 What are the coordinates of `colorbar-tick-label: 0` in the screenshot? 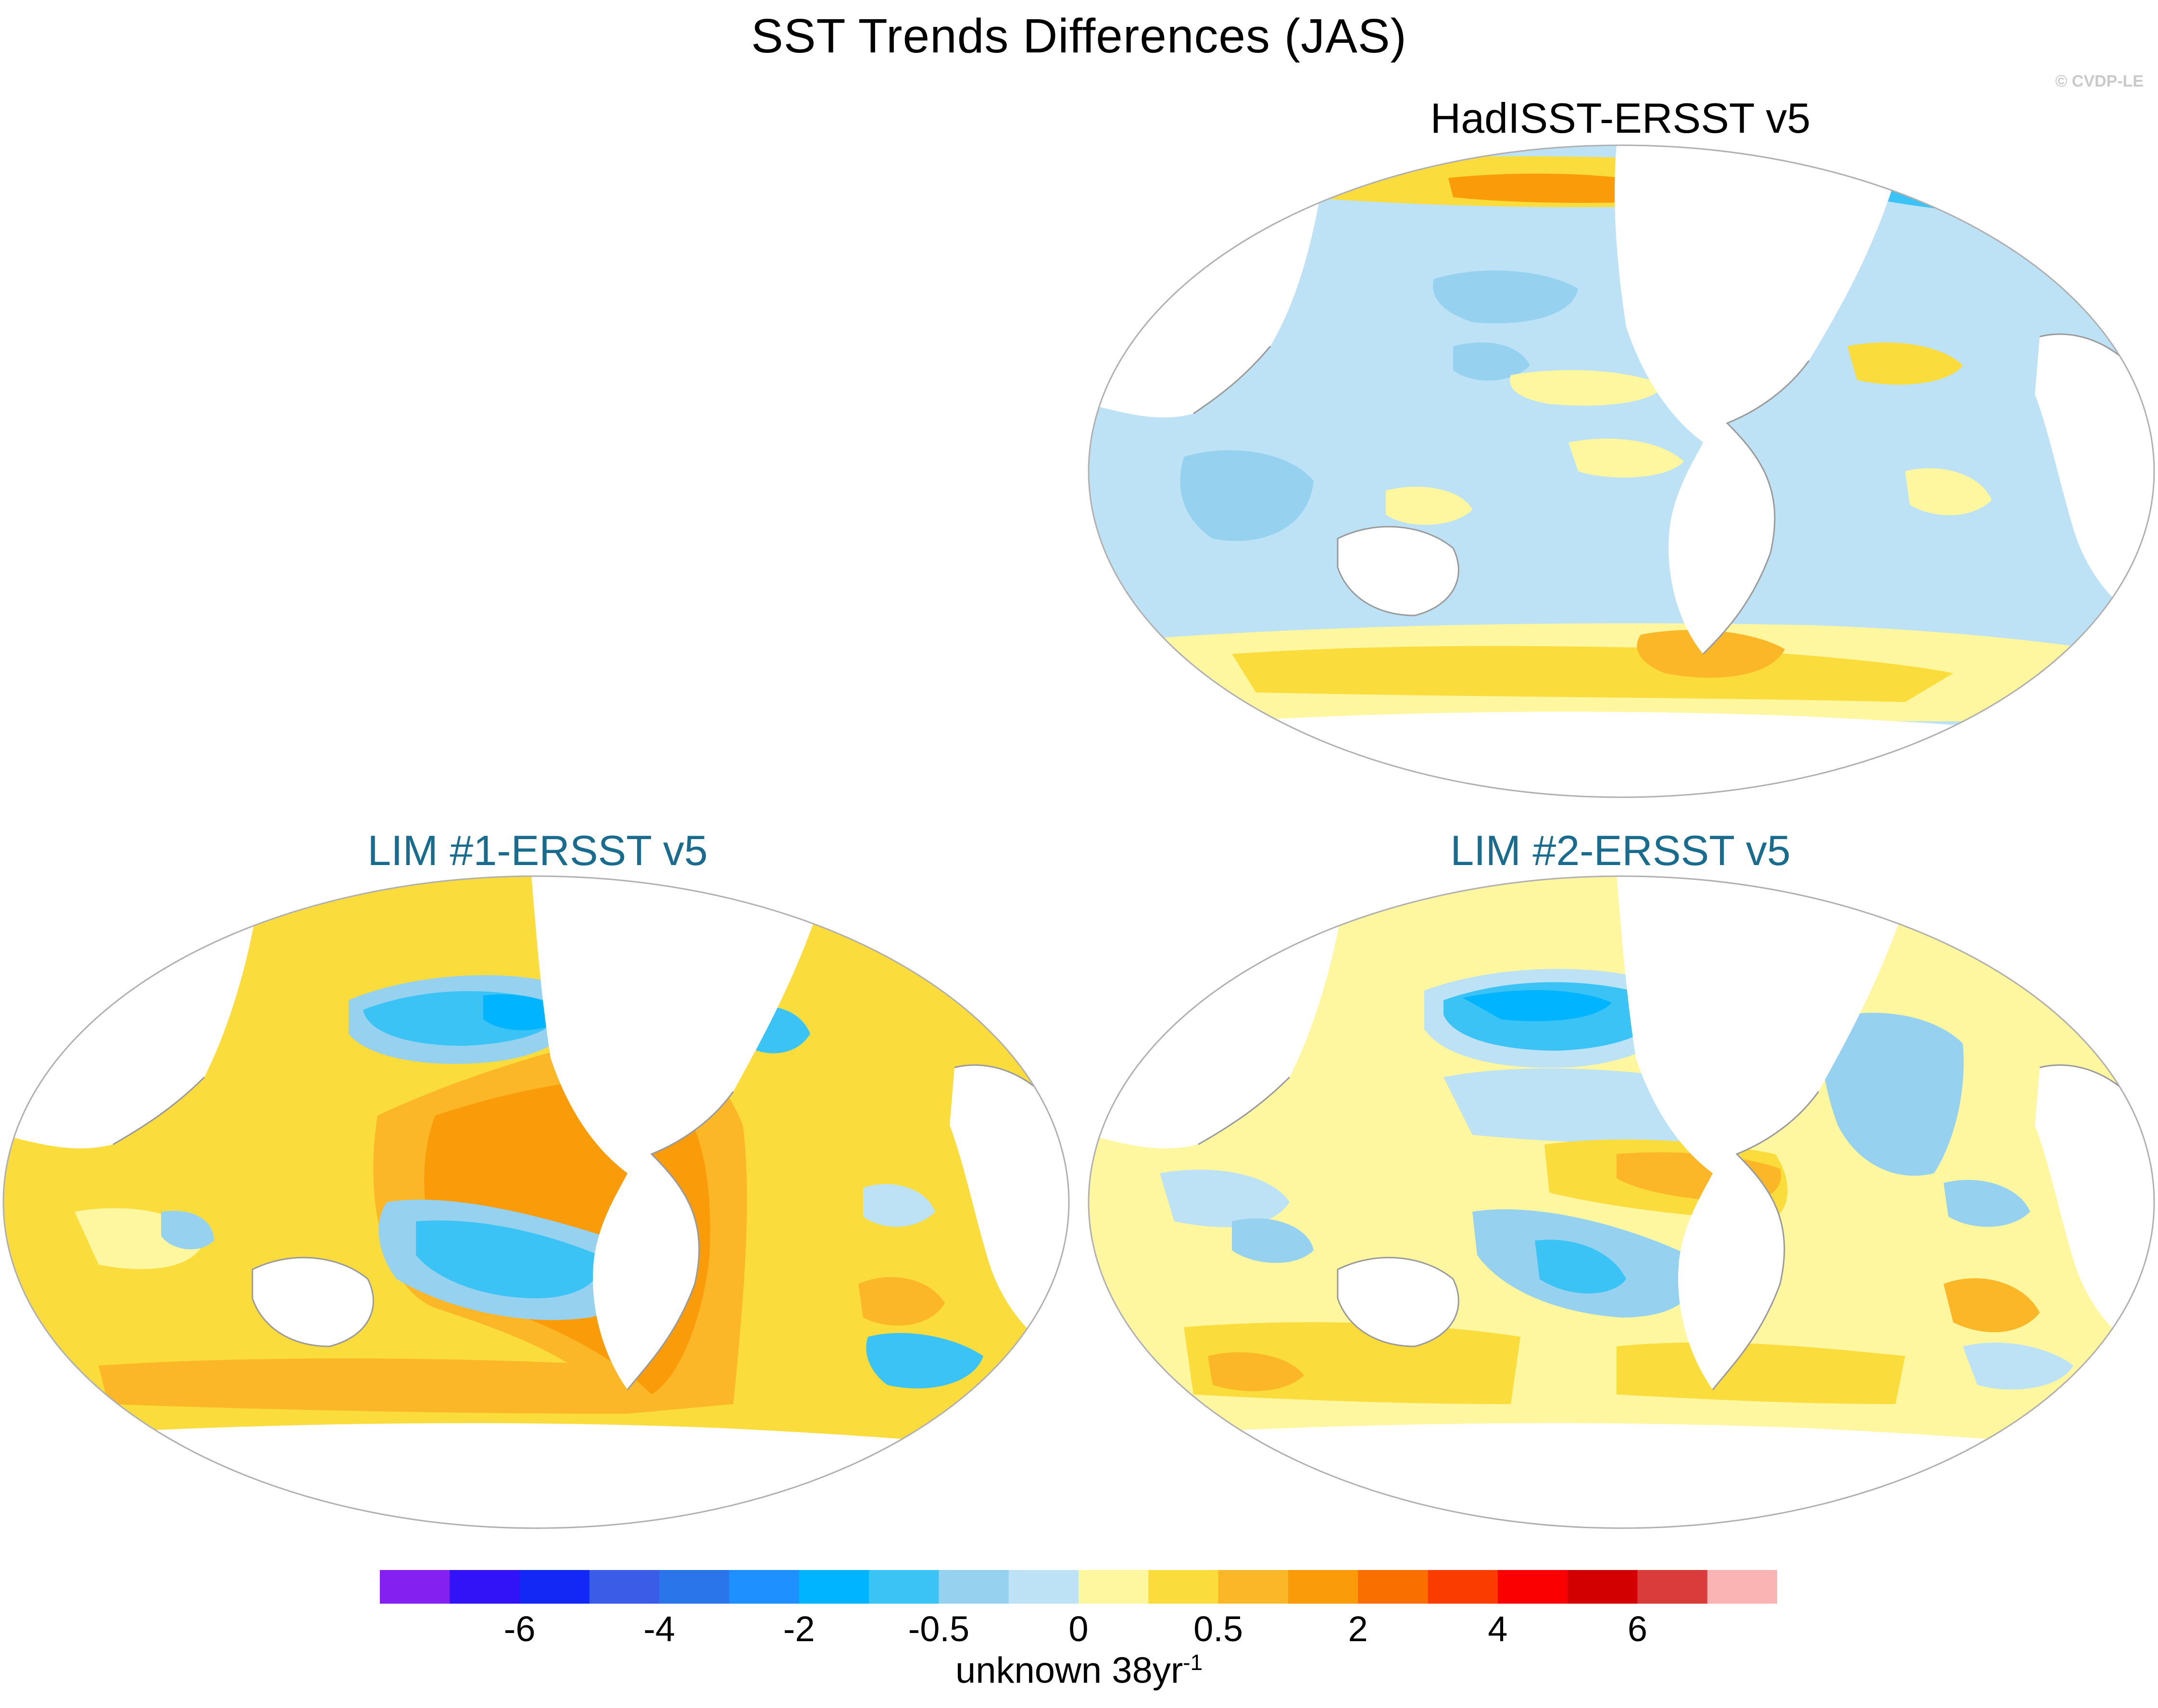 It's located at (1078, 1629).